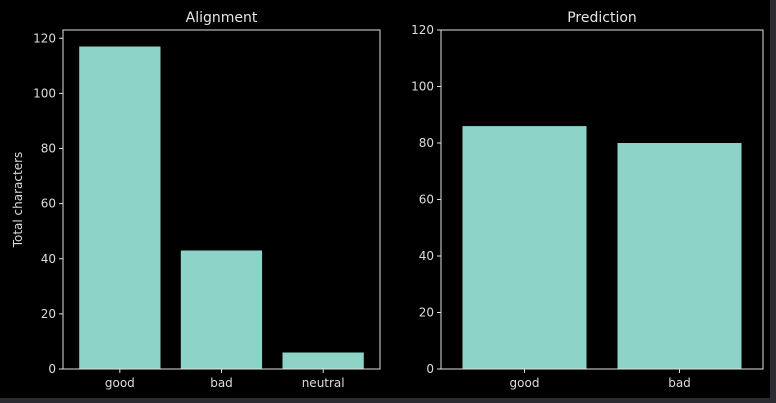 The image size is (776, 403). Describe the element at coordinates (18, 200) in the screenshot. I see `y-axis-label: Total characters` at that location.